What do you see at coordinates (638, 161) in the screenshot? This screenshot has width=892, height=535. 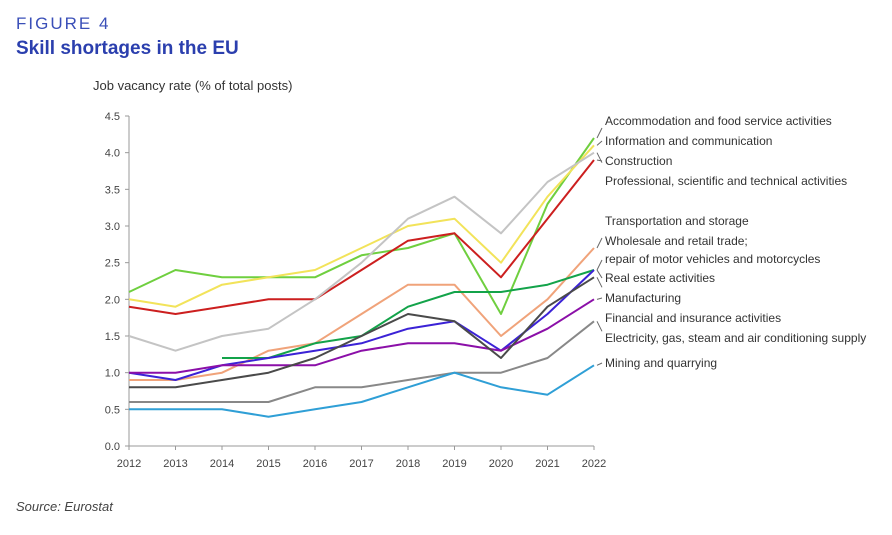 I see `series-label: Construction` at bounding box center [638, 161].